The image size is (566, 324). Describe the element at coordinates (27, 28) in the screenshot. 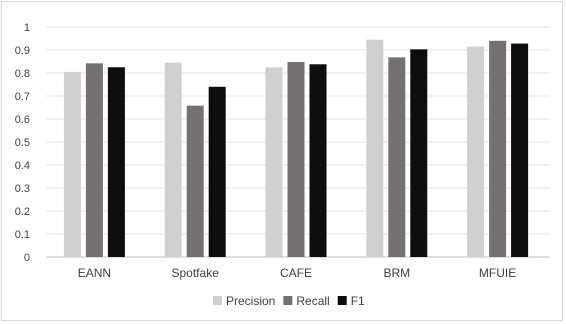

I see `y-tick-label: 1` at that location.